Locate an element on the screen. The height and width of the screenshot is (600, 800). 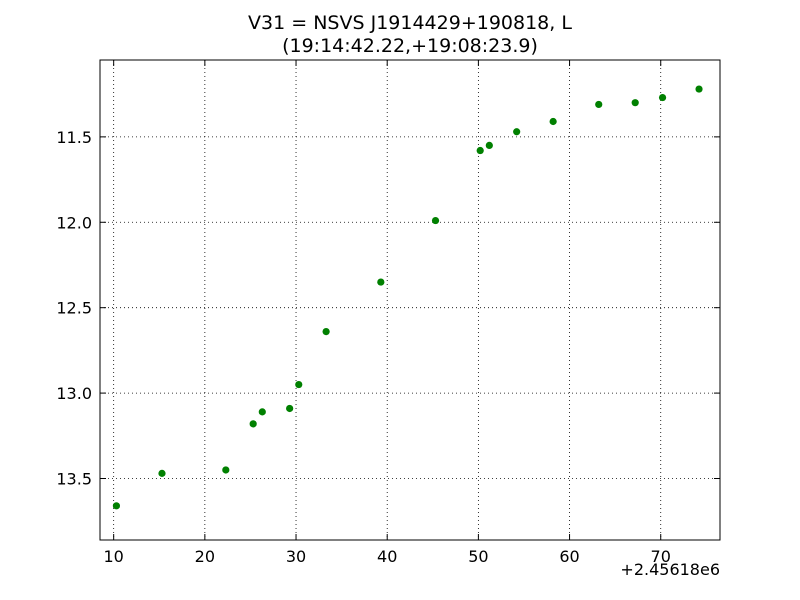
y-tick-label: 12.0 is located at coordinates (74, 222).